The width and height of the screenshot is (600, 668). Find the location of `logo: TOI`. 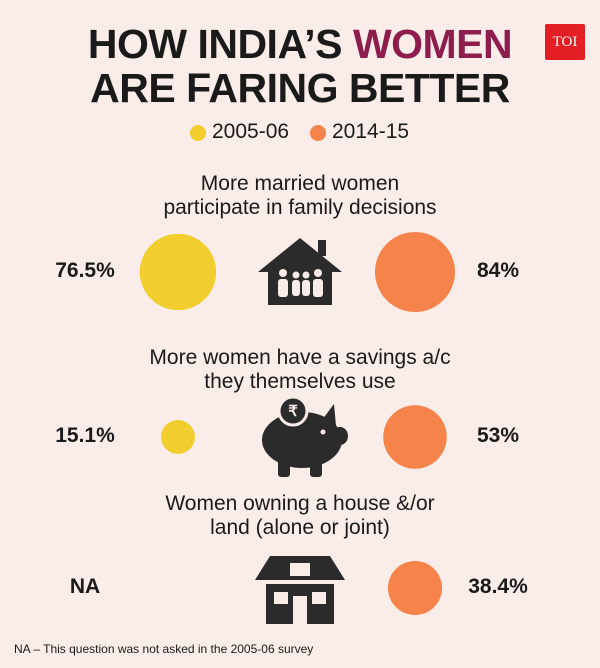

logo: TOI is located at coordinates (565, 42).